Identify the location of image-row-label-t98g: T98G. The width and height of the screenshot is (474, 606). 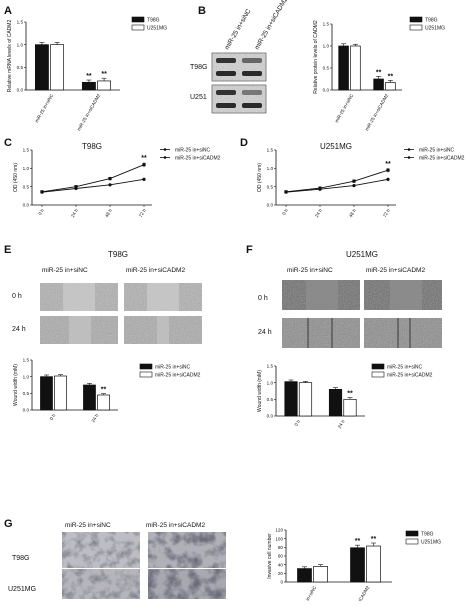
(21, 558).